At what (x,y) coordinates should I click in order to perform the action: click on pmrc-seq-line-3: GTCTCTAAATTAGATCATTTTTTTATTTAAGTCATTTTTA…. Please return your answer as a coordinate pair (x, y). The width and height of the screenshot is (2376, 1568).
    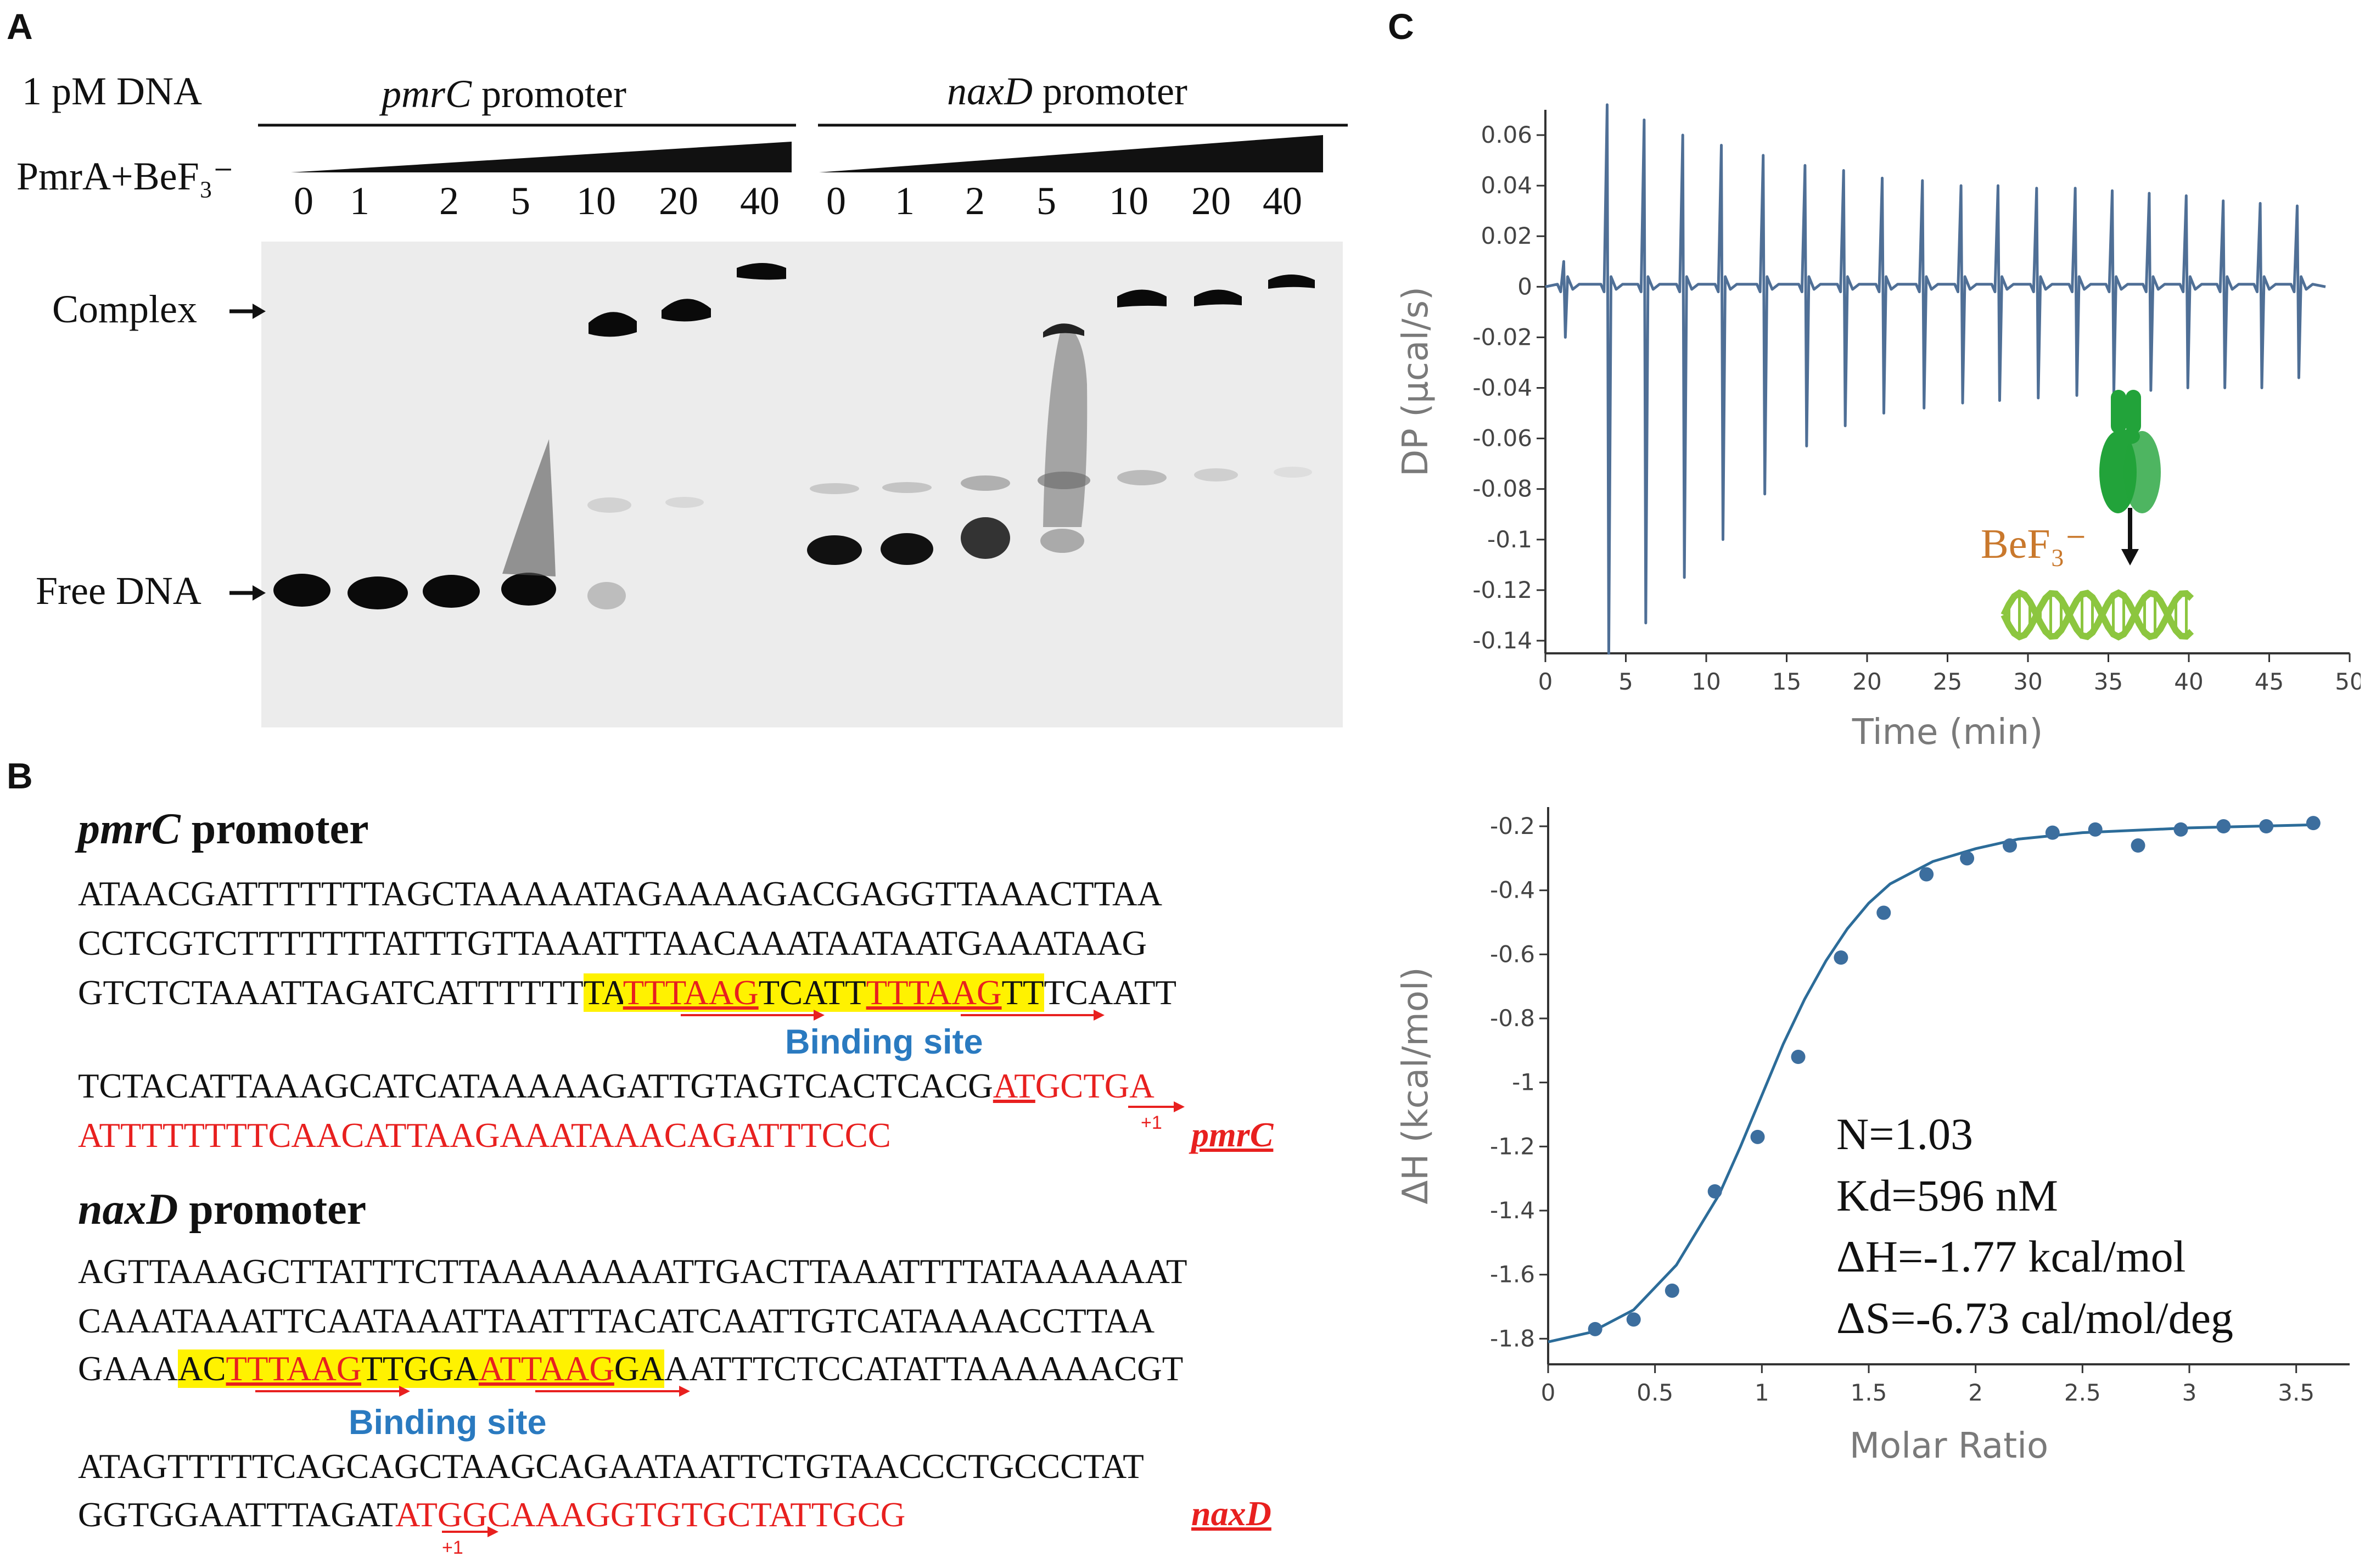
    Looking at the image, I should click on (627, 993).